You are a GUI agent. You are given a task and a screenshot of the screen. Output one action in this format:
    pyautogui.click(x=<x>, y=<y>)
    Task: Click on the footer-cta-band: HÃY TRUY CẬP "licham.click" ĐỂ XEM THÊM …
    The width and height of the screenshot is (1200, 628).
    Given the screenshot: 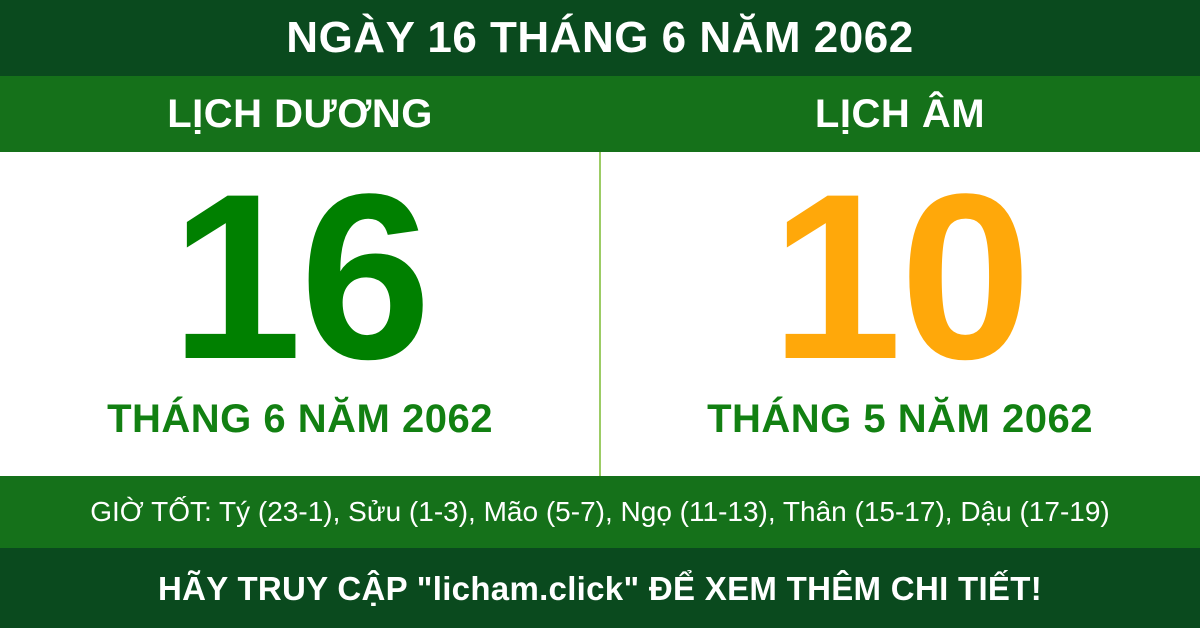 What is the action you would take?
    pyautogui.click(x=600, y=588)
    